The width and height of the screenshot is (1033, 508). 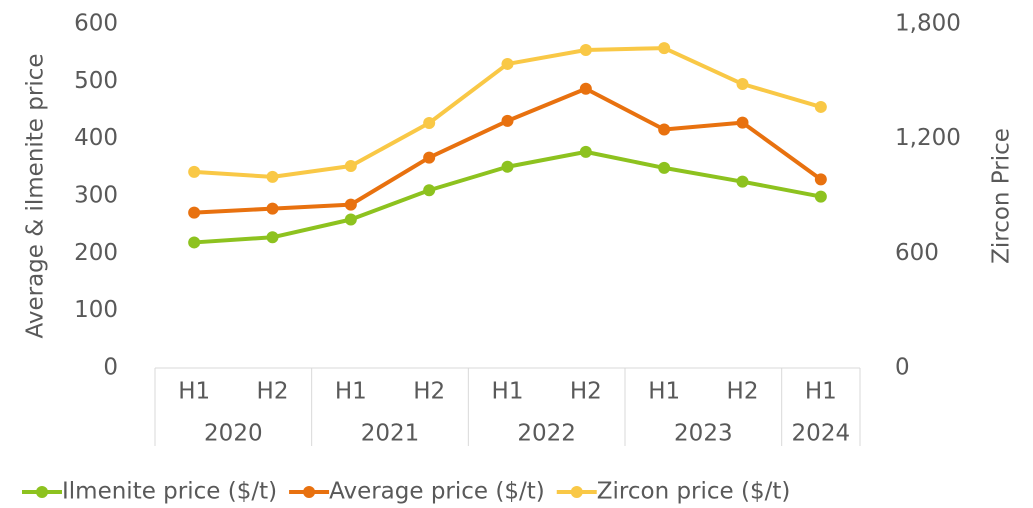 What do you see at coordinates (703, 434) in the screenshot?
I see `x-group-label: 2023` at bounding box center [703, 434].